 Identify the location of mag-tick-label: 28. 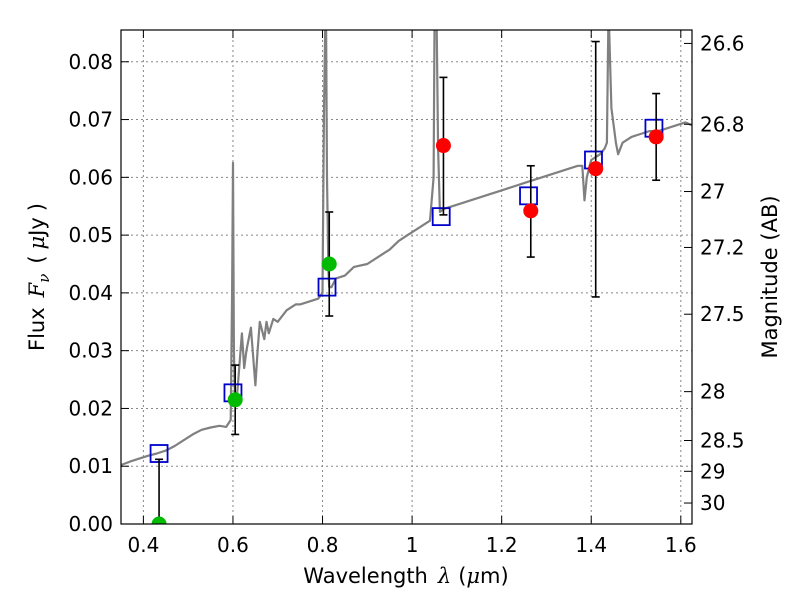
(712, 392).